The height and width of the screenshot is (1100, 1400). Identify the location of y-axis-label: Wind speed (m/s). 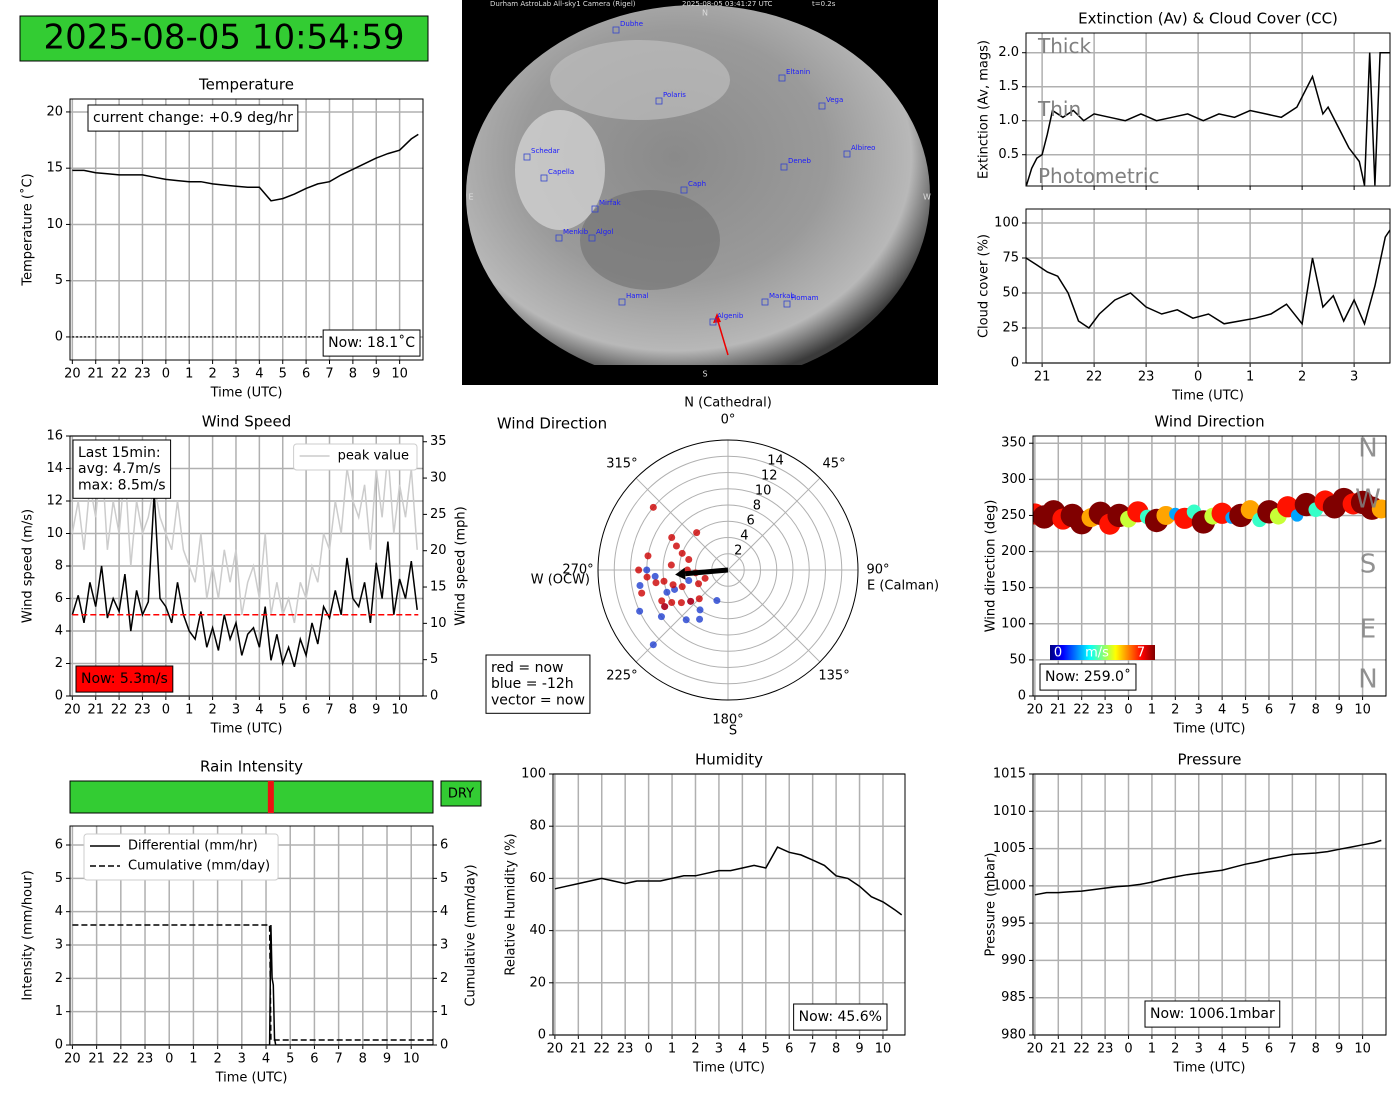
(28, 566).